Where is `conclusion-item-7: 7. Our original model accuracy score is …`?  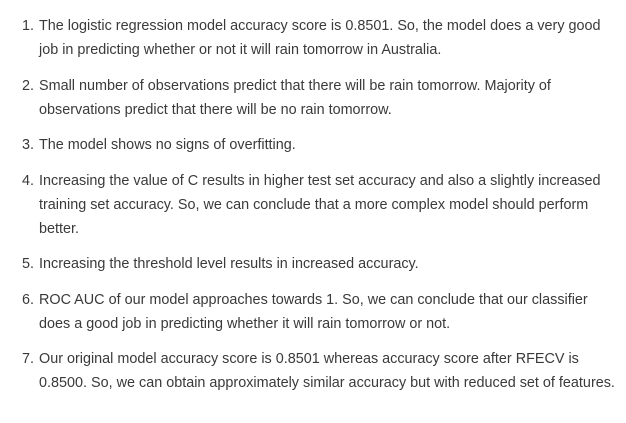 conclusion-item-7: 7. Our original model accuracy score is … is located at coordinates (321, 371).